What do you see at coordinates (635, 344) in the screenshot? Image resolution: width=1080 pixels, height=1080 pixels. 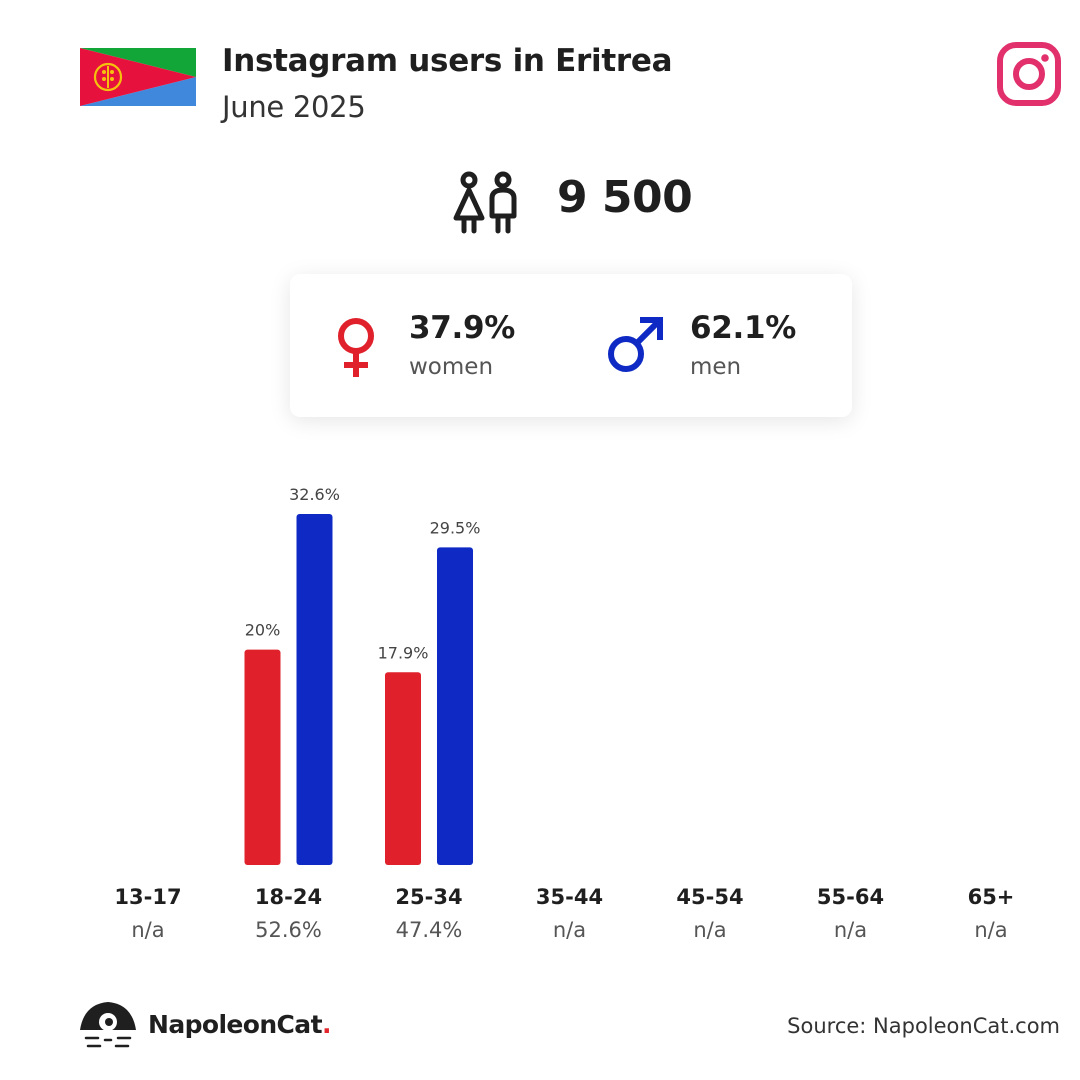 I see `male-symbol-icon` at bounding box center [635, 344].